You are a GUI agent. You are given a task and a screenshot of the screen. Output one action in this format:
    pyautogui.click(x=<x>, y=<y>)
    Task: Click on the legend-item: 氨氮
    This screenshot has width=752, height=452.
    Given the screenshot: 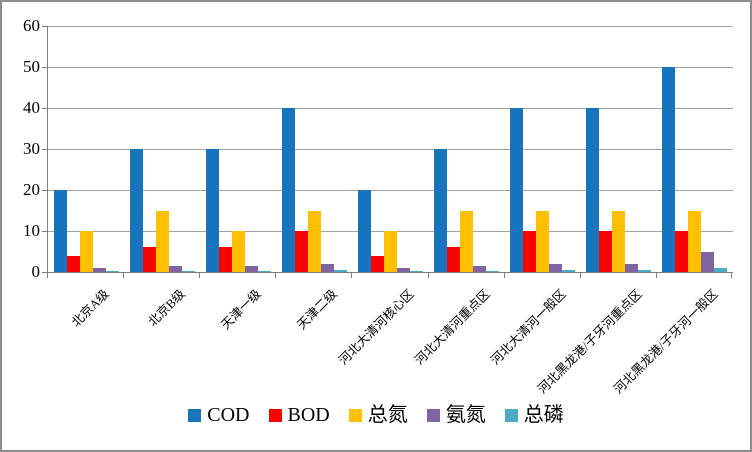 What is the action you would take?
    pyautogui.click(x=456, y=415)
    